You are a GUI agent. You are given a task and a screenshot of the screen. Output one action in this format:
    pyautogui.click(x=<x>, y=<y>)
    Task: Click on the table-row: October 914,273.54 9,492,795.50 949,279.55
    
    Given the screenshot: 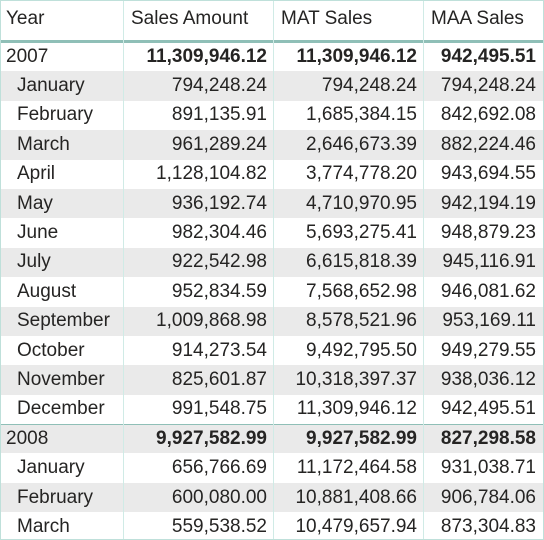 What is the action you would take?
    pyautogui.click(x=272, y=350)
    